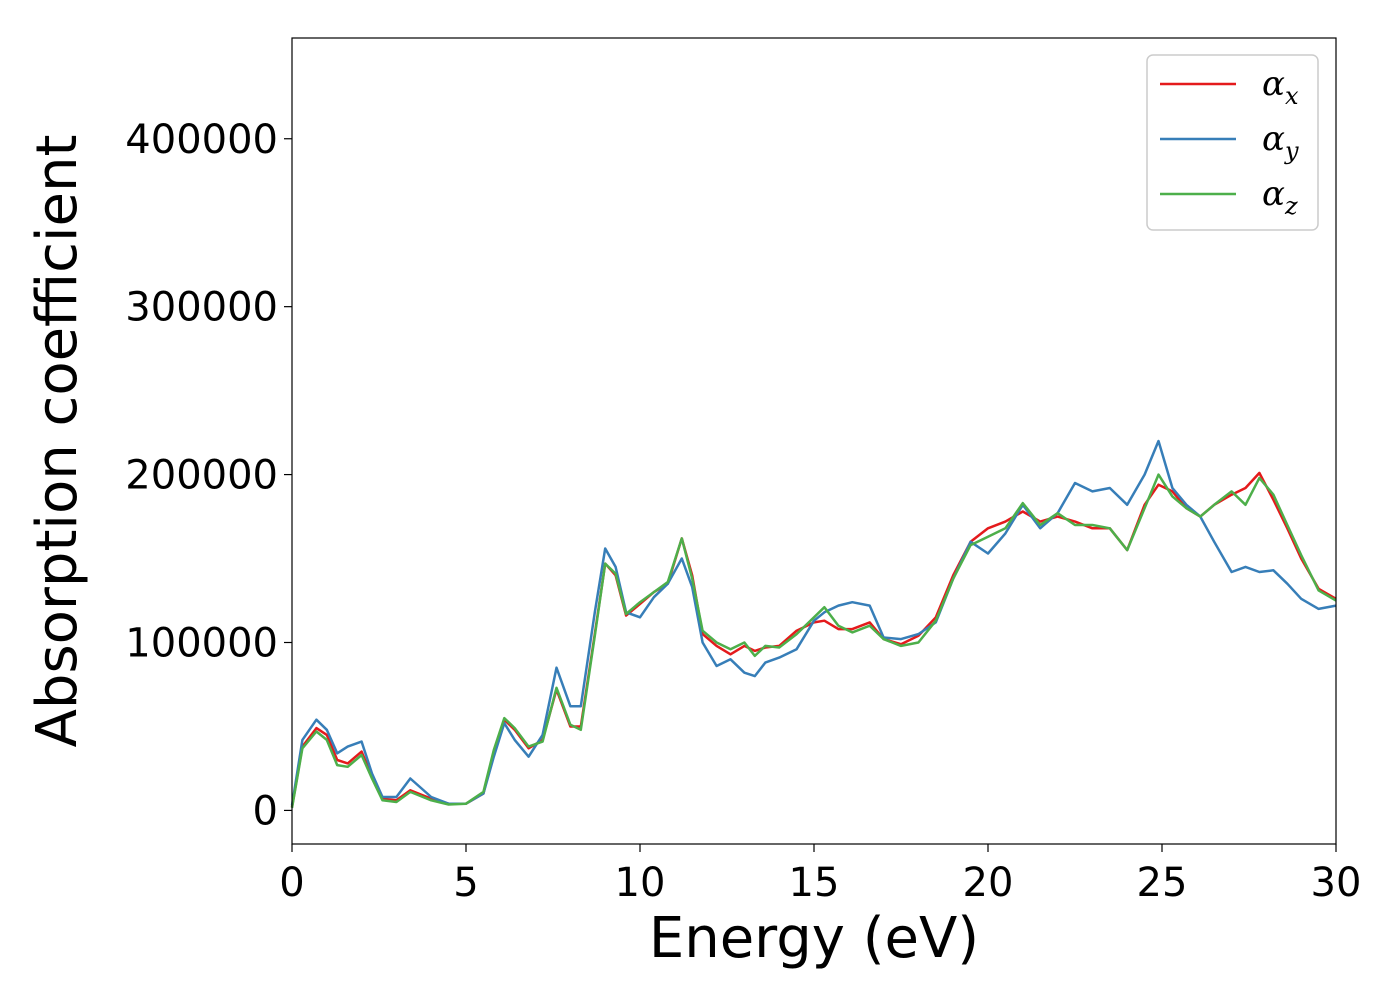 Image resolution: width=1400 pixels, height=1000 pixels. Describe the element at coordinates (265, 811) in the screenshot. I see `y-tick-label: 0` at that location.